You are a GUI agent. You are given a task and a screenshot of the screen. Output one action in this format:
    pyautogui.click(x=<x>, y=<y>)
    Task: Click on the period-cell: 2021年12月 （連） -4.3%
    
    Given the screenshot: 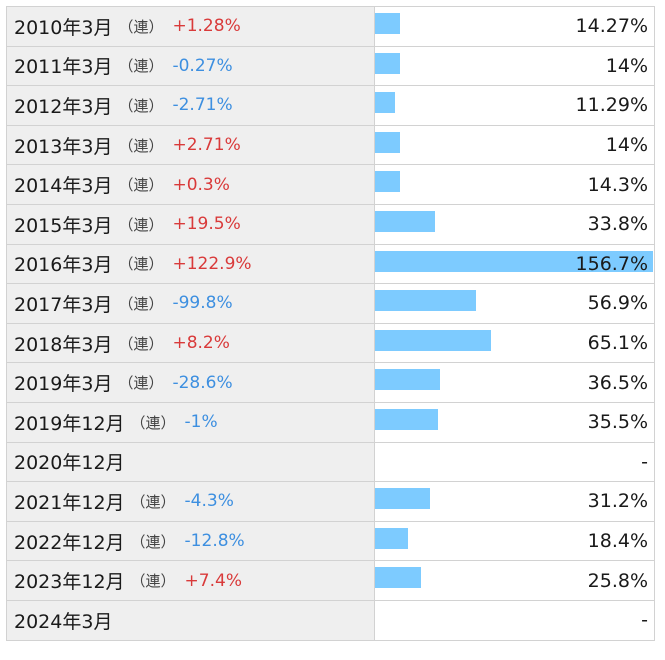 What is the action you would take?
    pyautogui.click(x=191, y=501)
    